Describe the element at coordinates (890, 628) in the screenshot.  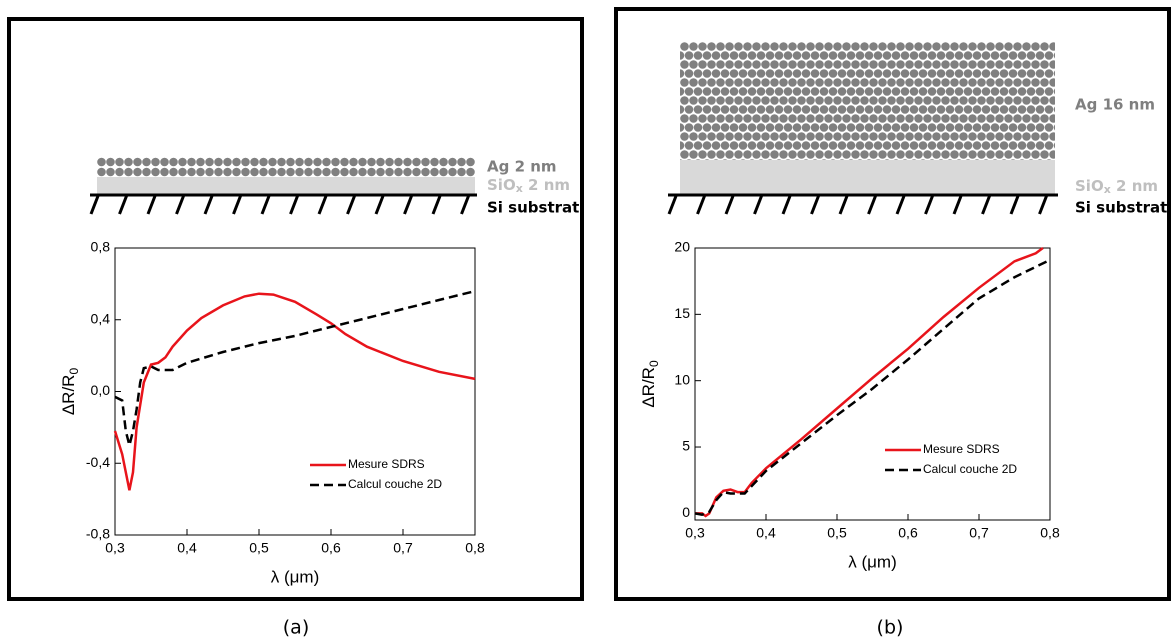
I see `panel-label: (b)` at that location.